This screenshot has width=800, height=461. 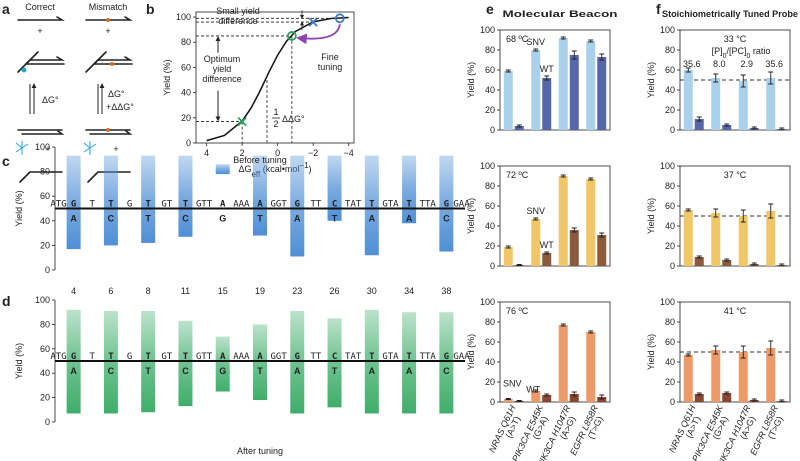 I want to click on chart-title: 72 ºC, so click(x=517, y=175).